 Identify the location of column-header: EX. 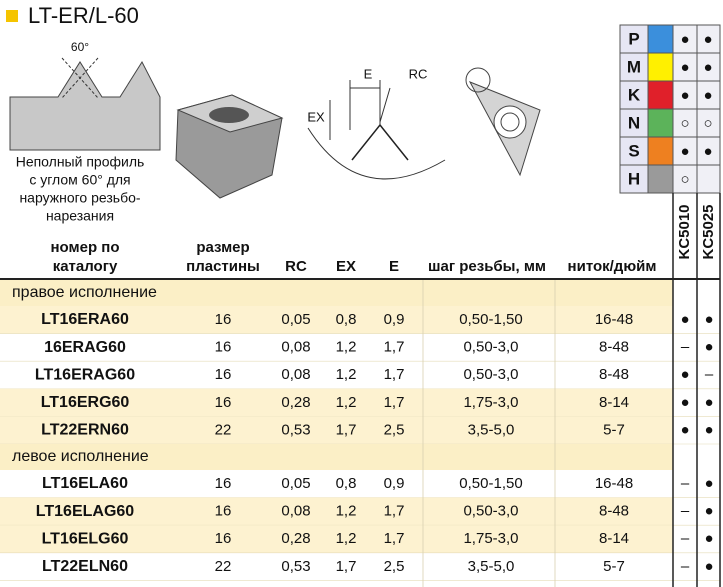
(346, 266).